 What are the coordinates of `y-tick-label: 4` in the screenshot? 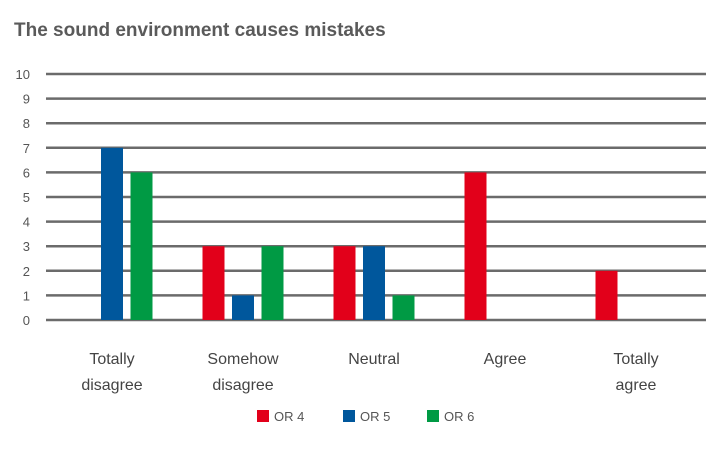 It's located at (26, 222).